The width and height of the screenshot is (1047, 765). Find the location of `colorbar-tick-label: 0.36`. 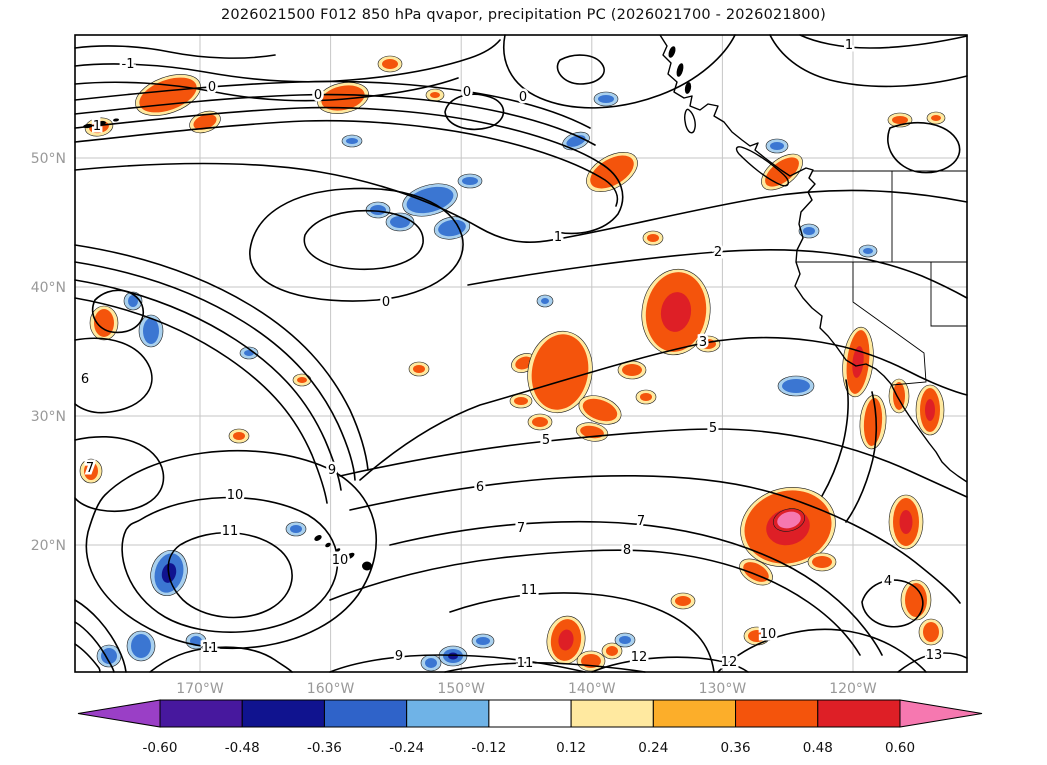

colorbar-tick-label: 0.36 is located at coordinates (736, 748).